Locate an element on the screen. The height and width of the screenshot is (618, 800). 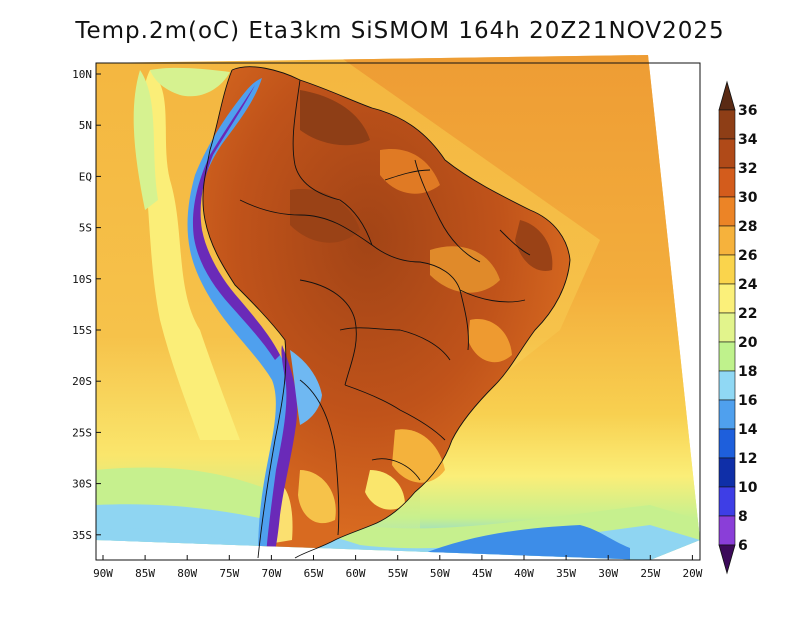
colorbar-label: 18 is located at coordinates (747, 372).